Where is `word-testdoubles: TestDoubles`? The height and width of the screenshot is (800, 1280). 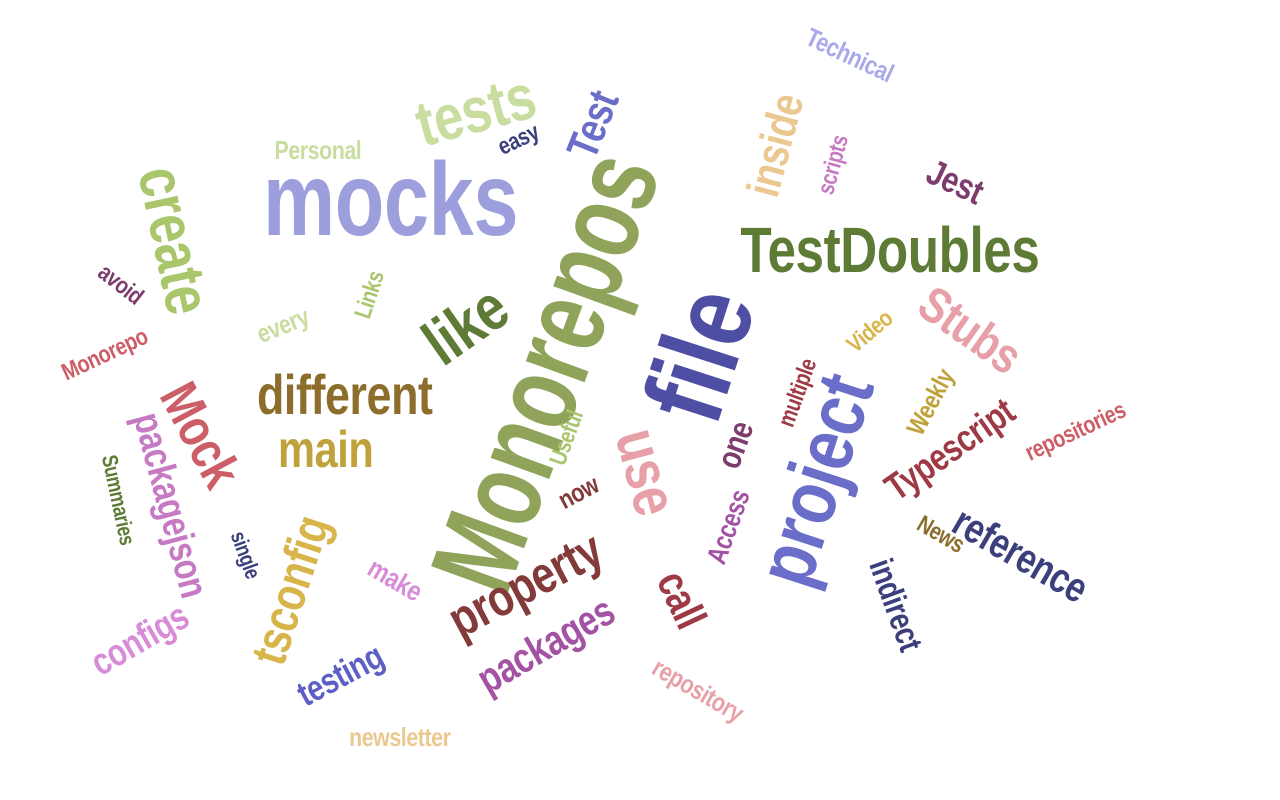
word-testdoubles: TestDoubles is located at coordinates (890, 250).